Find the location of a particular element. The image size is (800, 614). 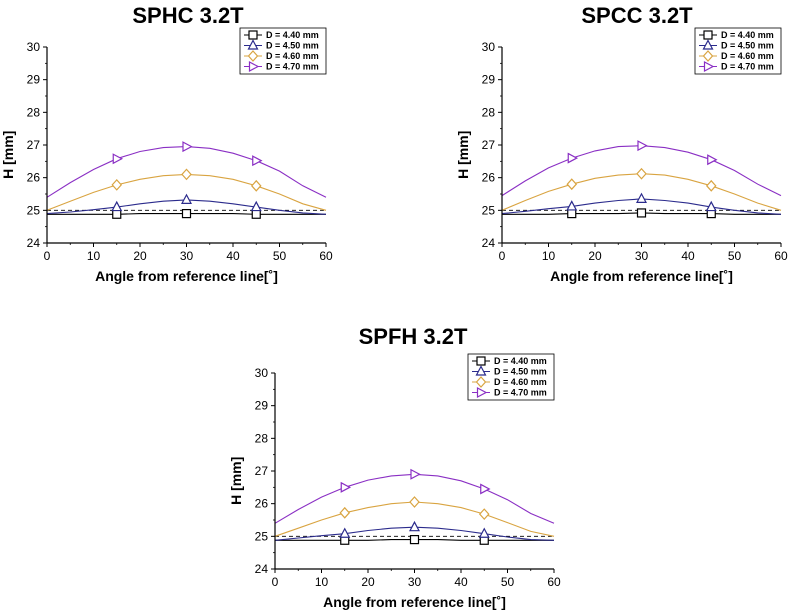

chart-title: SPCC 3.2T is located at coordinates (637, 15).